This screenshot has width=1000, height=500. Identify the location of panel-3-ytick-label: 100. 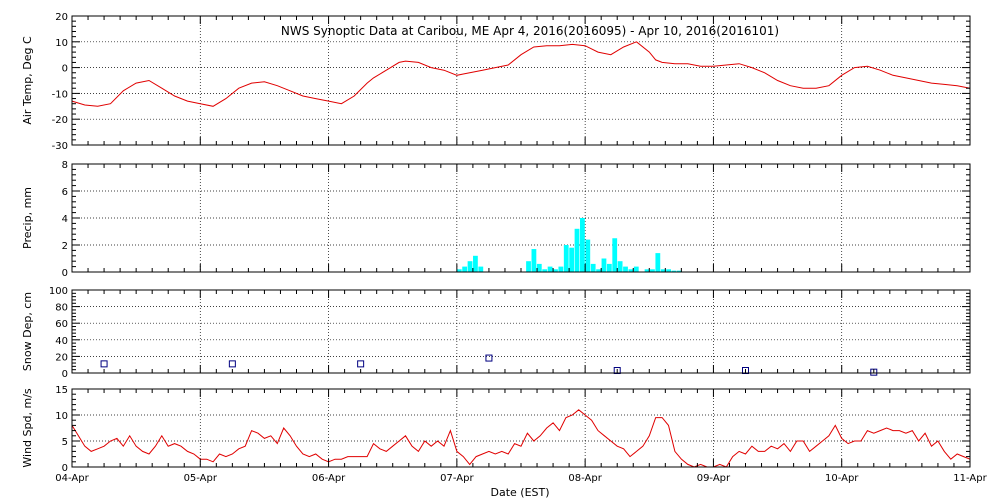
(58, 291).